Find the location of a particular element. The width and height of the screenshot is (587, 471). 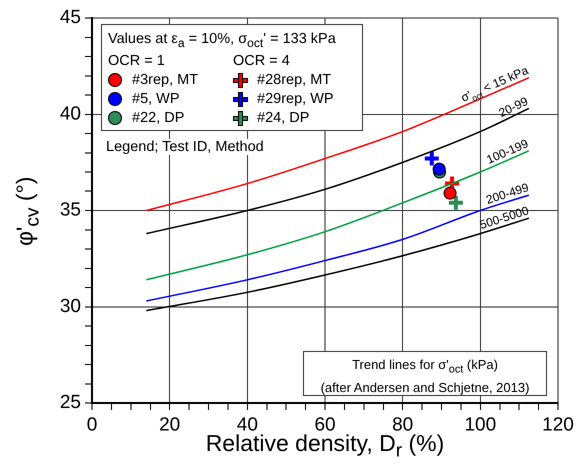

legend-label: #5, WP is located at coordinates (156, 98).